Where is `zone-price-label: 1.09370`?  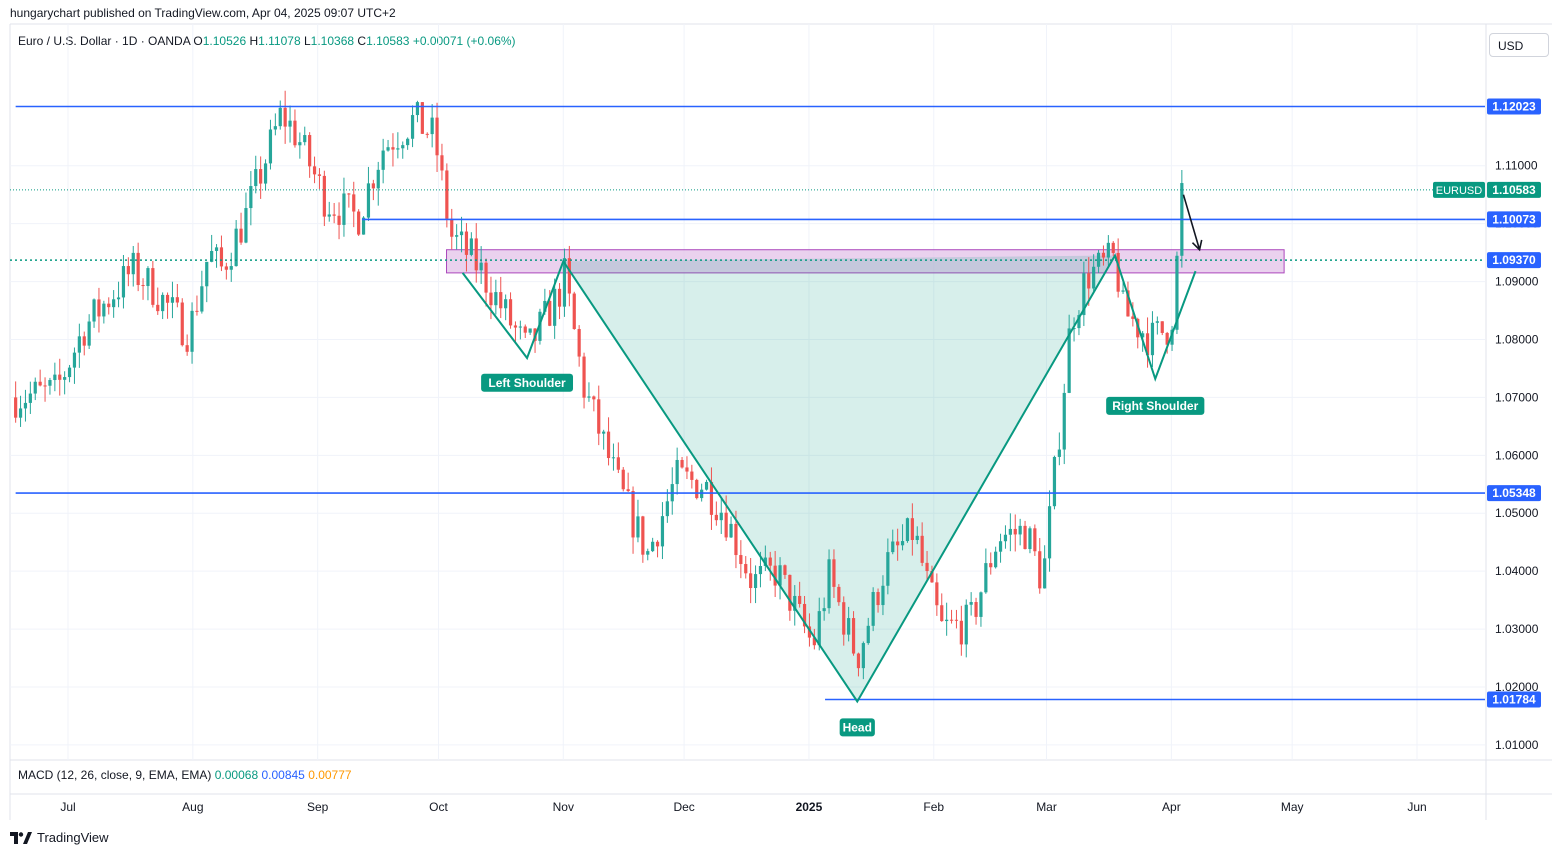 zone-price-label: 1.09370 is located at coordinates (1514, 260).